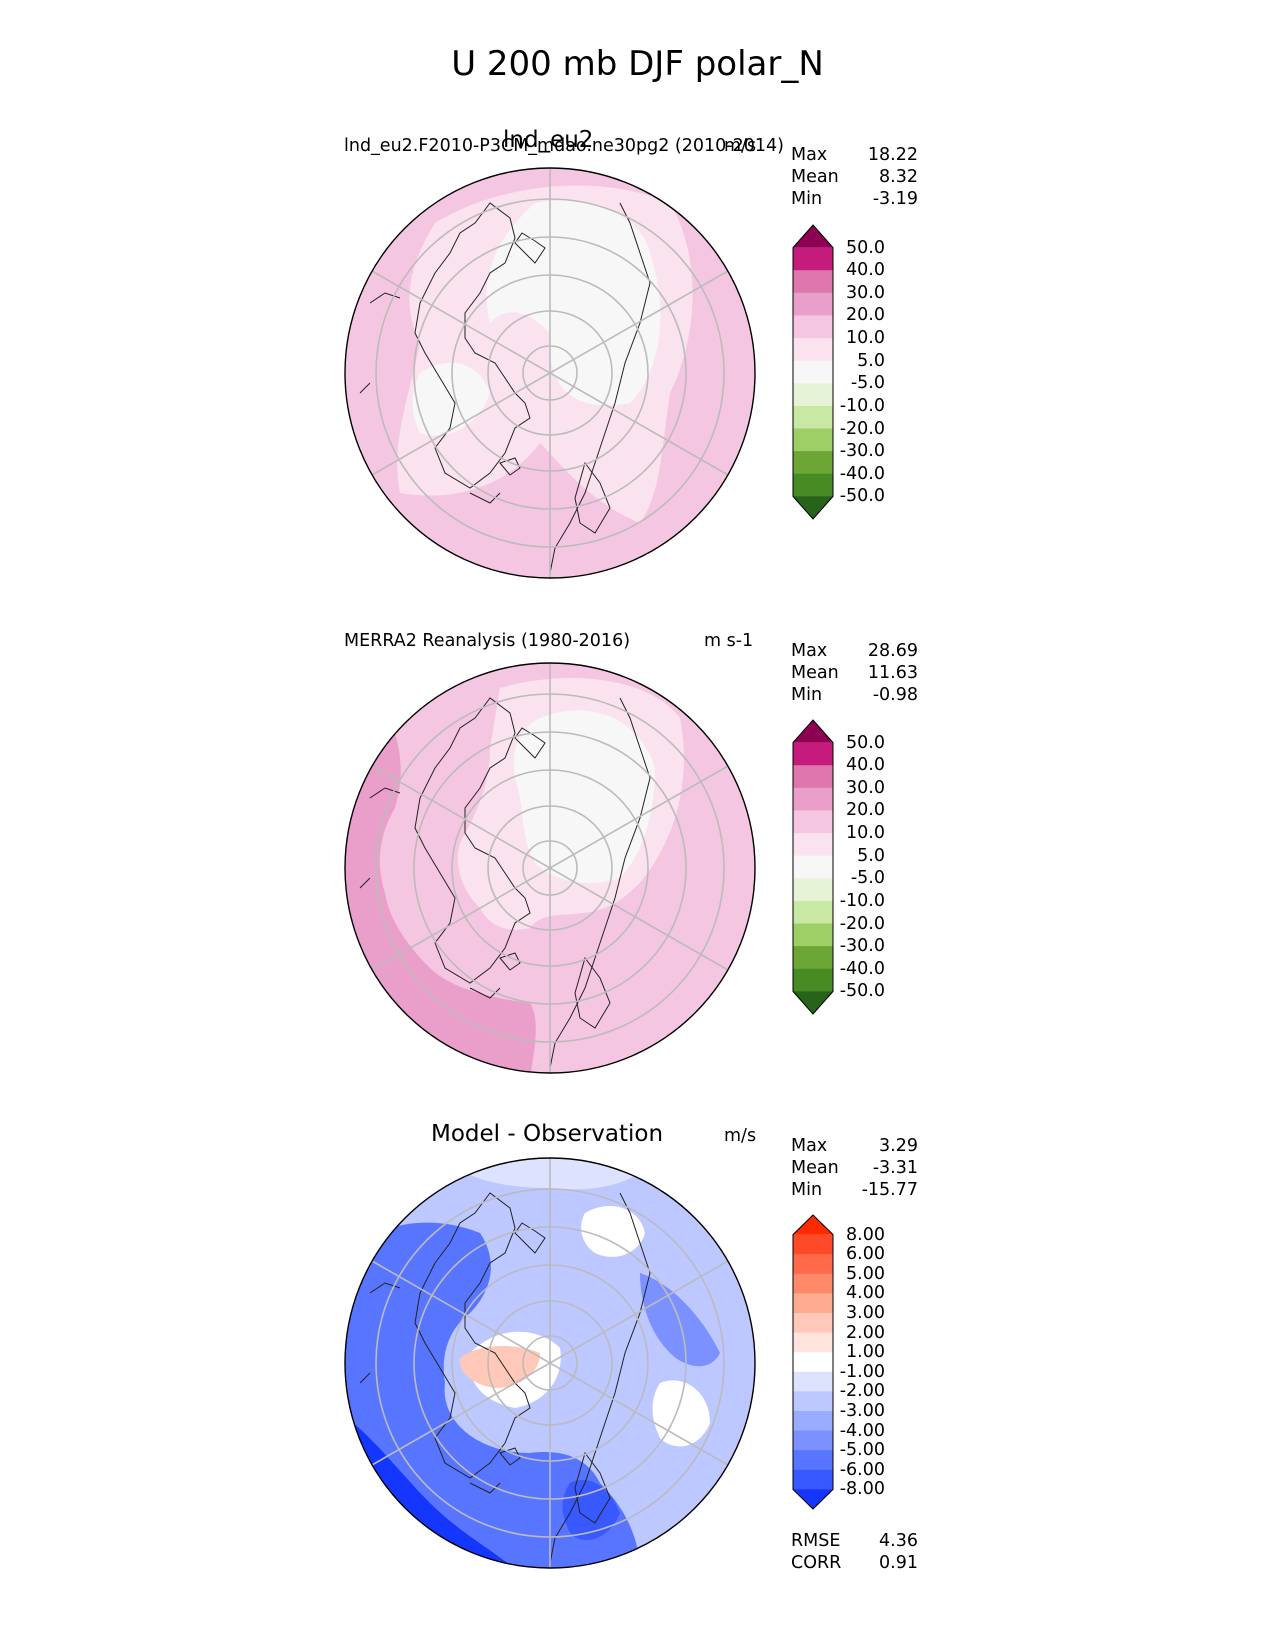 This screenshot has width=1275, height=1650. I want to click on panel-3-colorbar, so click(813, 1362).